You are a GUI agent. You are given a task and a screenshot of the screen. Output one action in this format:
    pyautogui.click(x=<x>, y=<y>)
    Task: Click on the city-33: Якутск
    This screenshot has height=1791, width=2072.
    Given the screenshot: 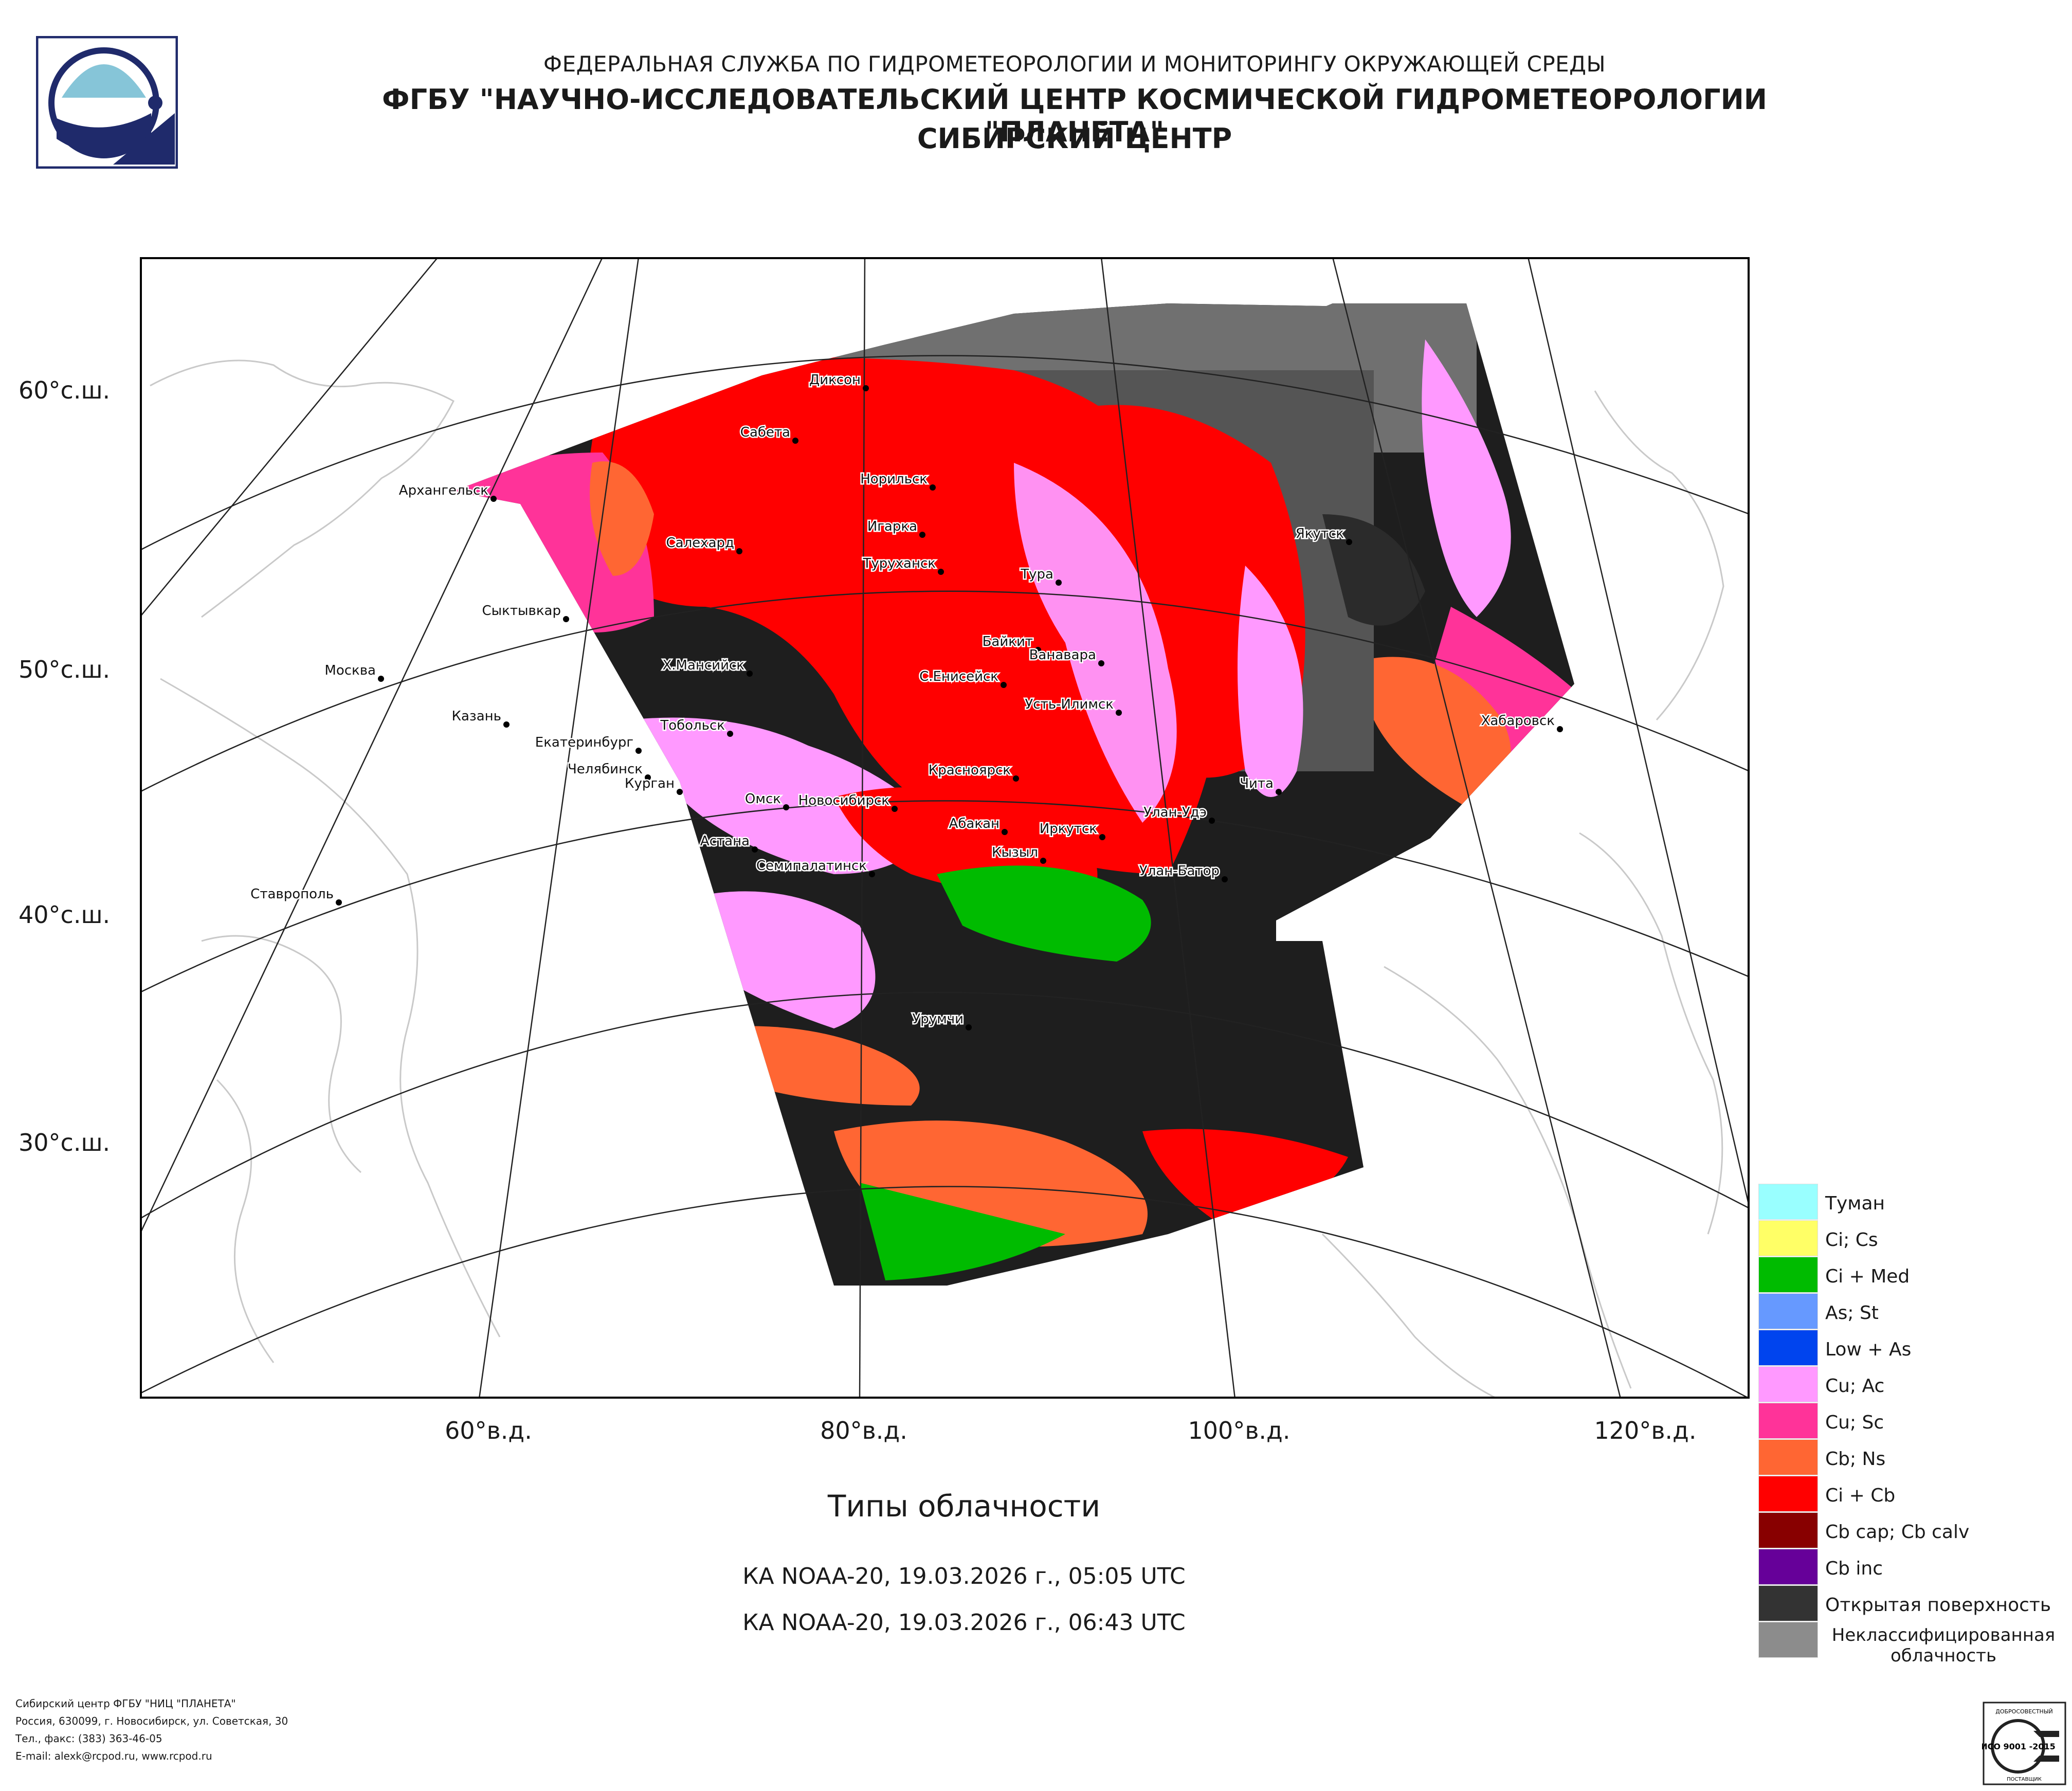 What is the action you would take?
    pyautogui.click(x=1323, y=535)
    